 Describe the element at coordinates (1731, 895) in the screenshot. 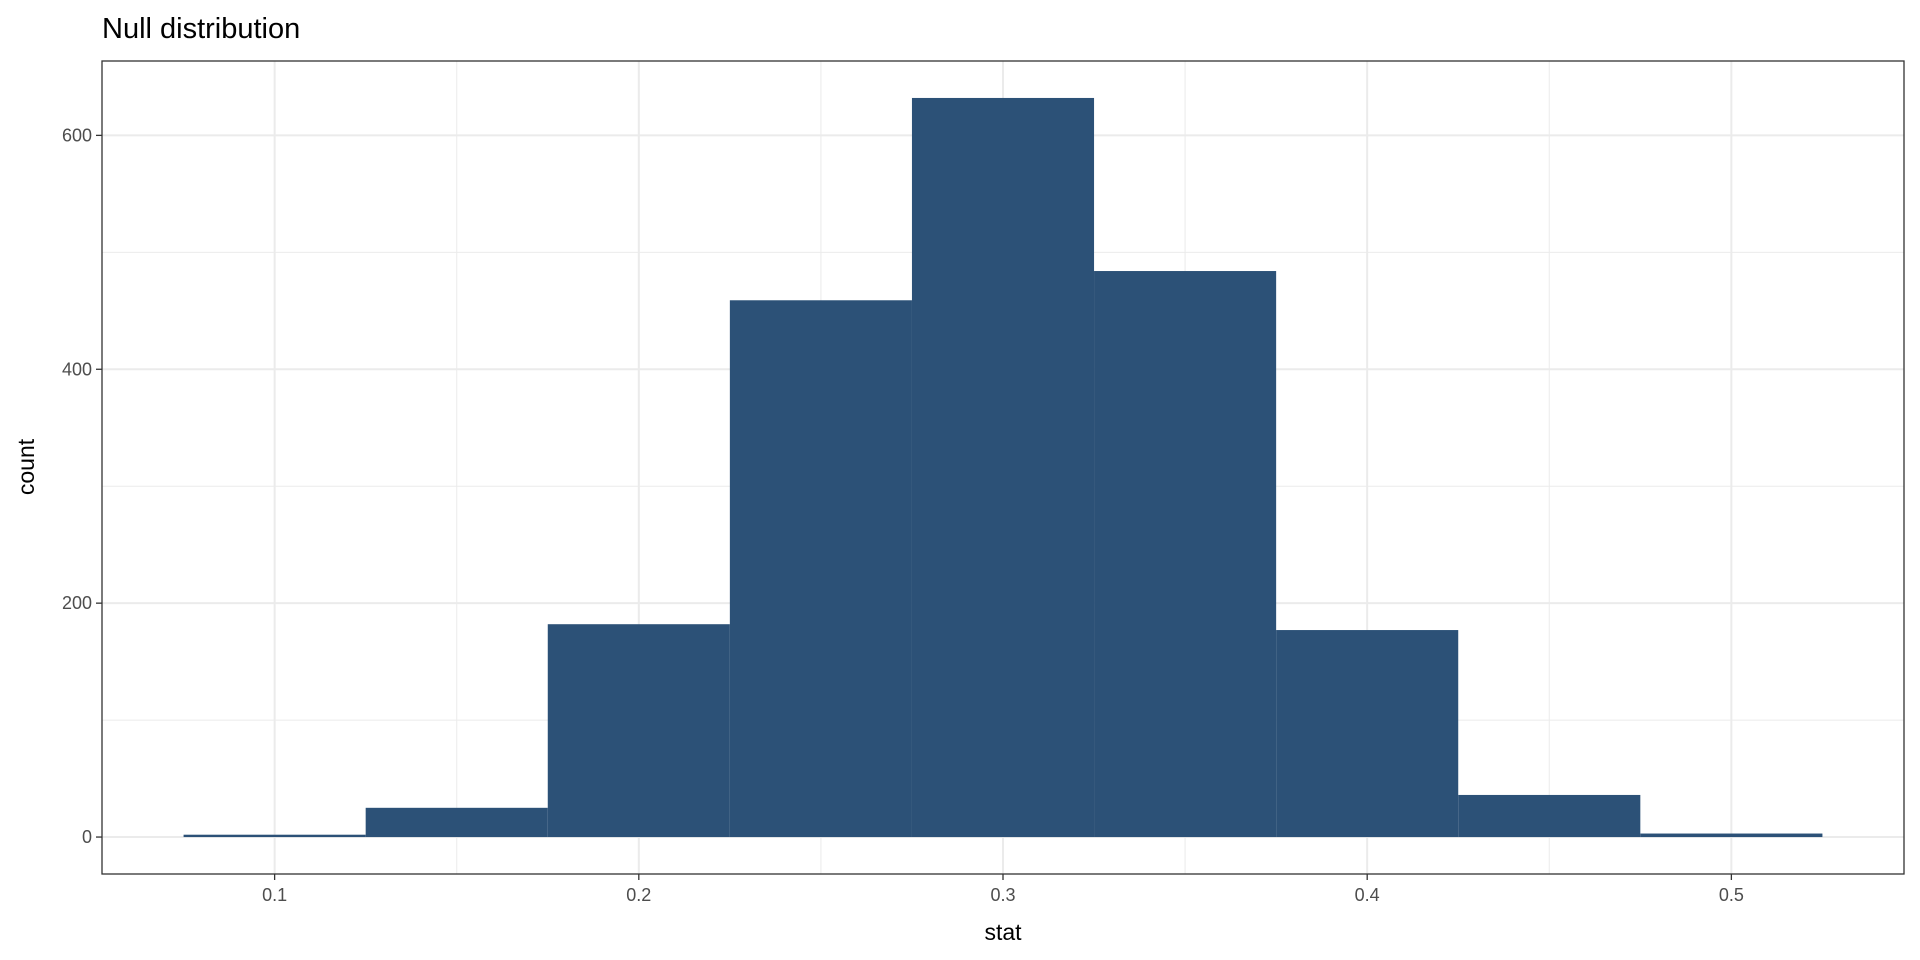

I see `x-tick-label: 0.5` at that location.